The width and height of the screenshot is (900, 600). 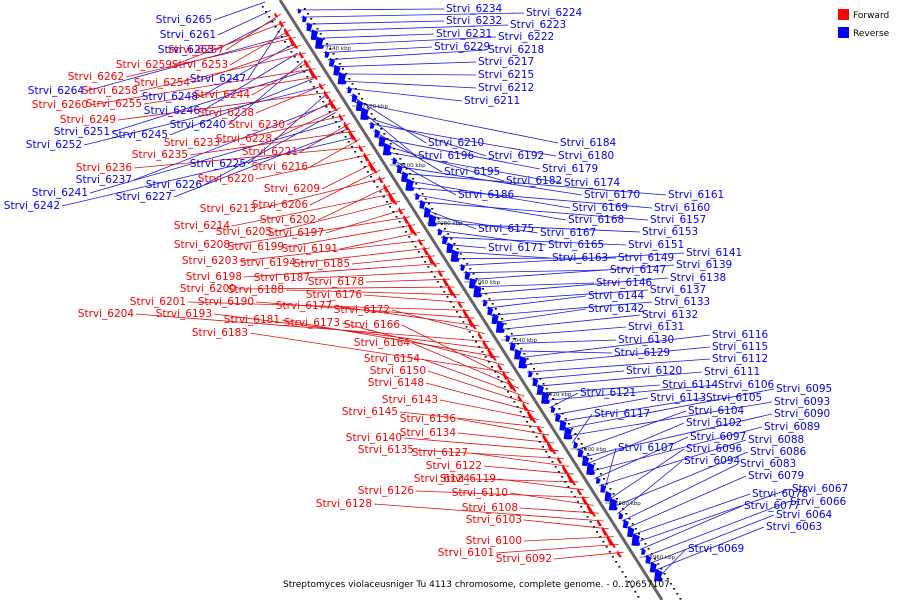 What do you see at coordinates (398, 371) in the screenshot?
I see `gene-label: Strvi_6150` at bounding box center [398, 371].